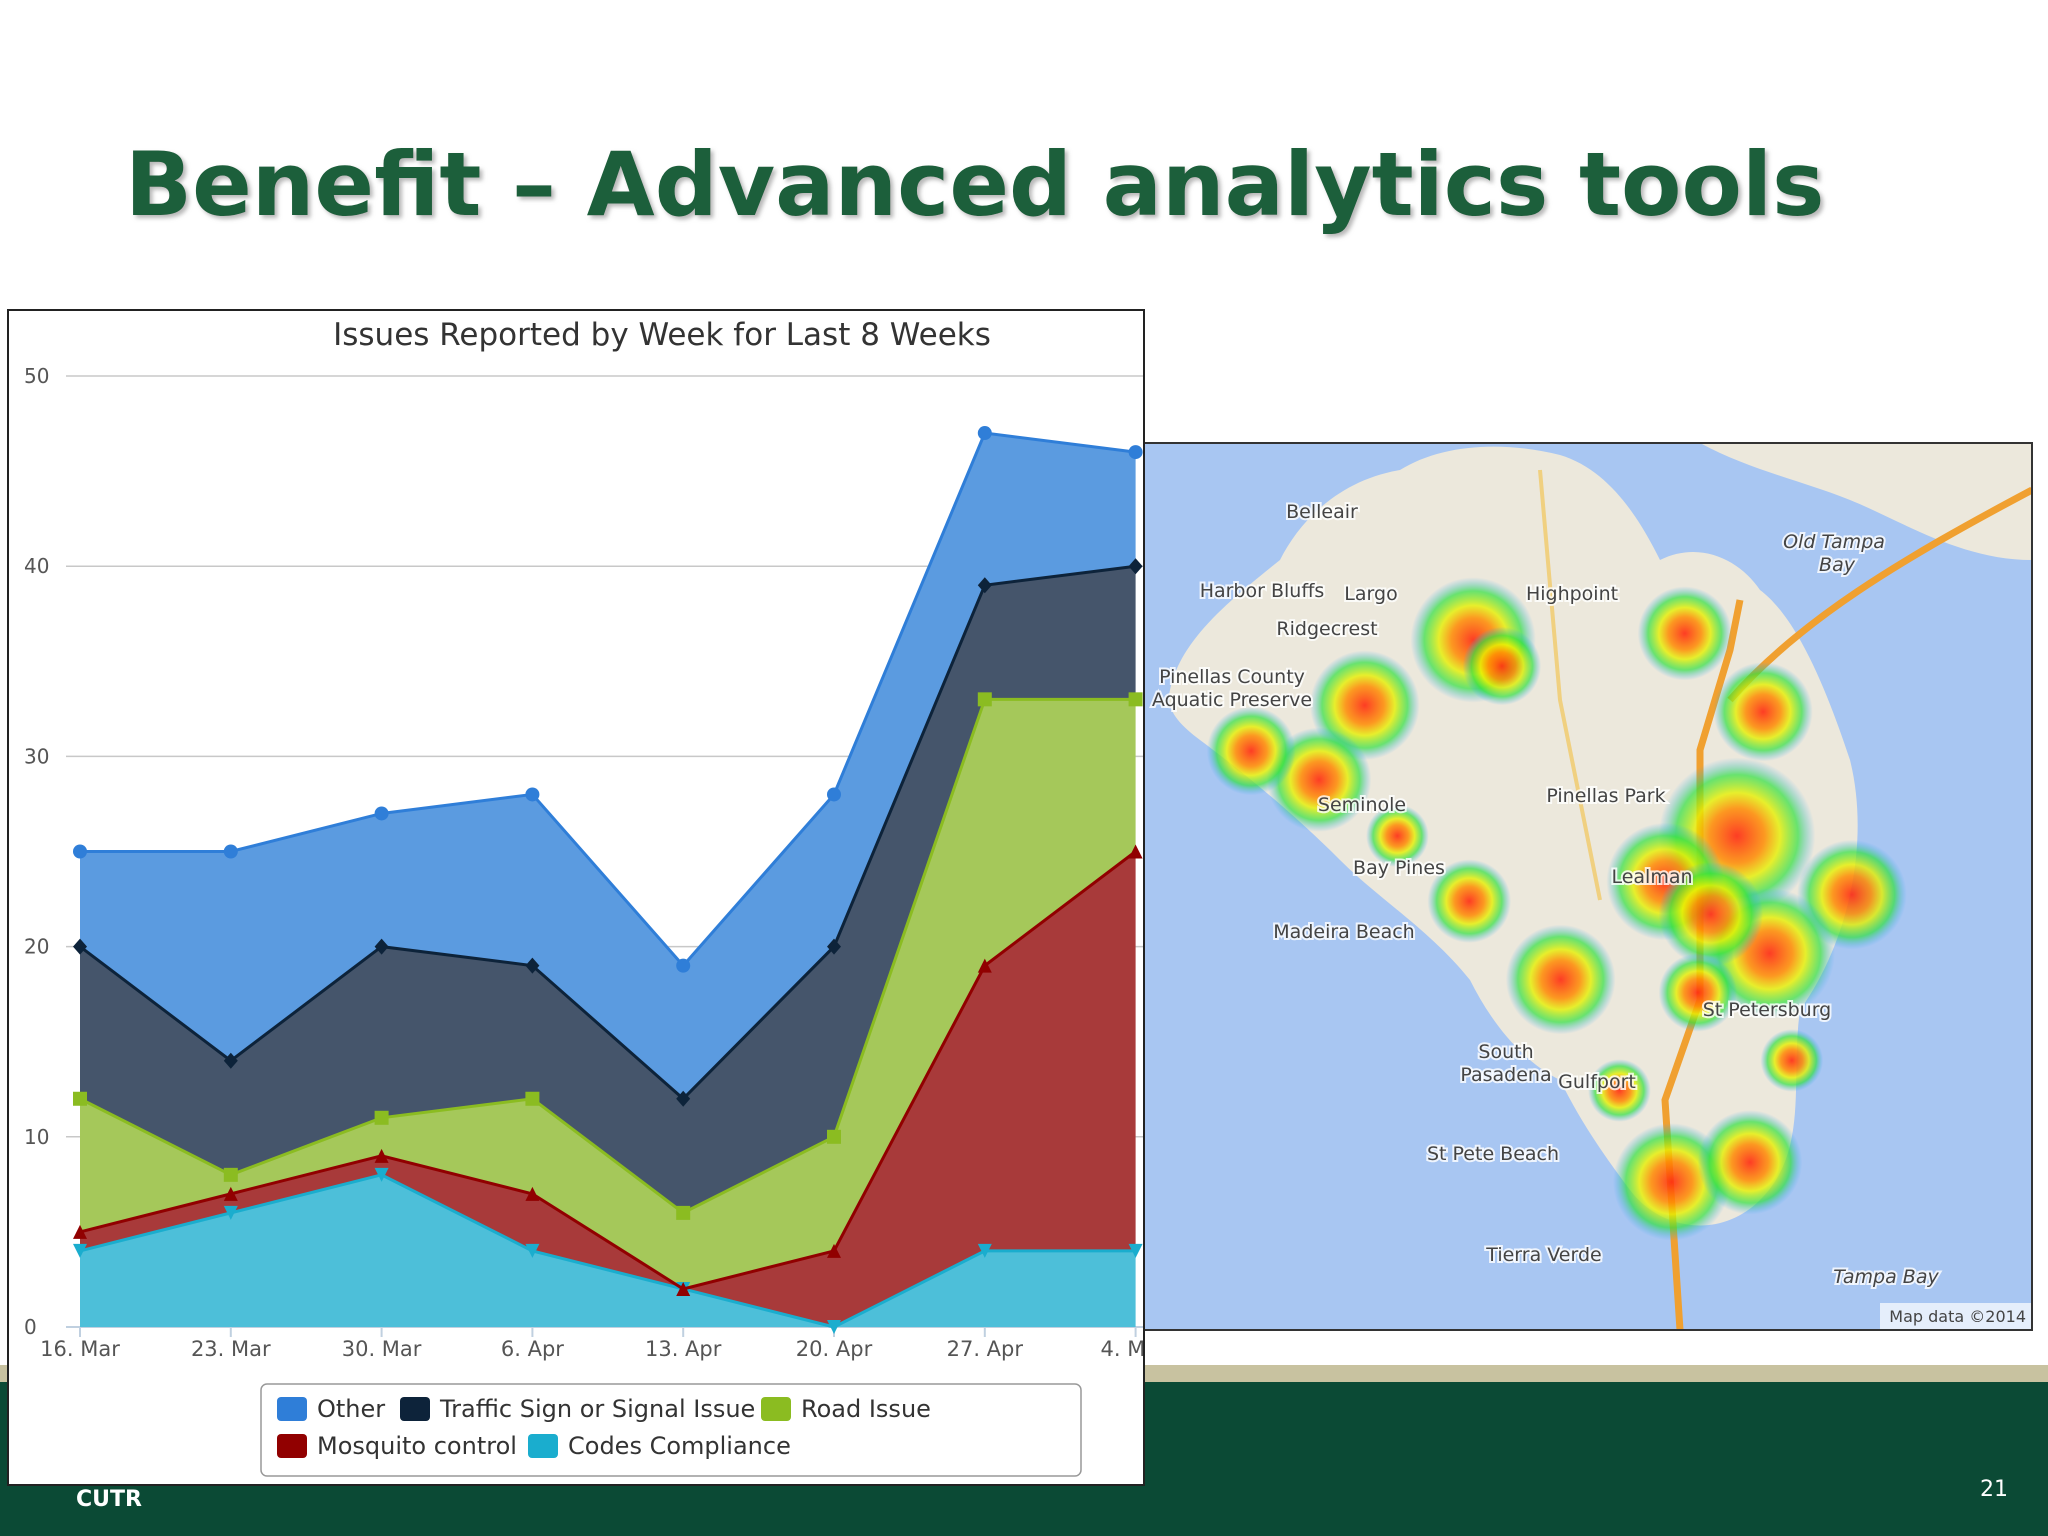 The width and height of the screenshot is (2048, 1536). I want to click on x-tick-label: 23. Mar, so click(231, 1349).